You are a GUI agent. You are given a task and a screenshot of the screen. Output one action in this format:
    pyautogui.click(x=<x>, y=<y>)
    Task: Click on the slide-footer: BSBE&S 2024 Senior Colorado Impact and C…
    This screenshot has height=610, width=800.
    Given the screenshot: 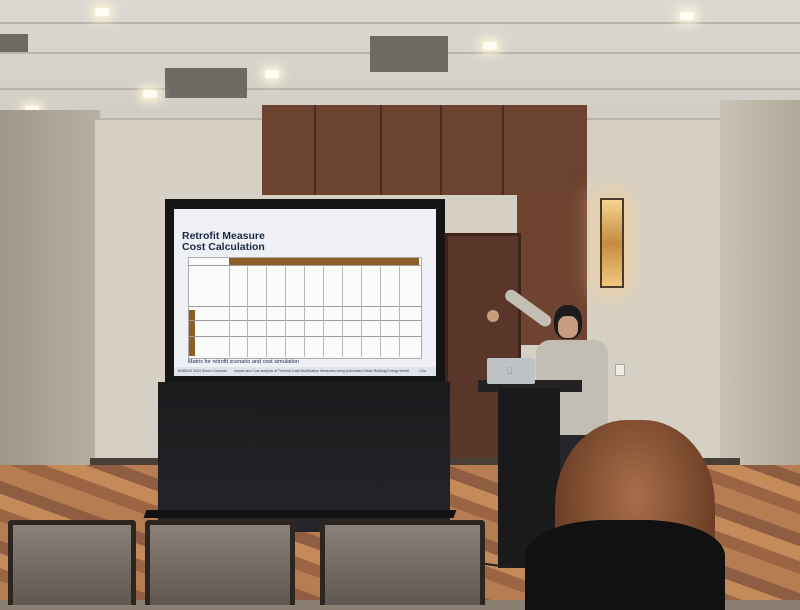 What is the action you would take?
    pyautogui.click(x=305, y=371)
    